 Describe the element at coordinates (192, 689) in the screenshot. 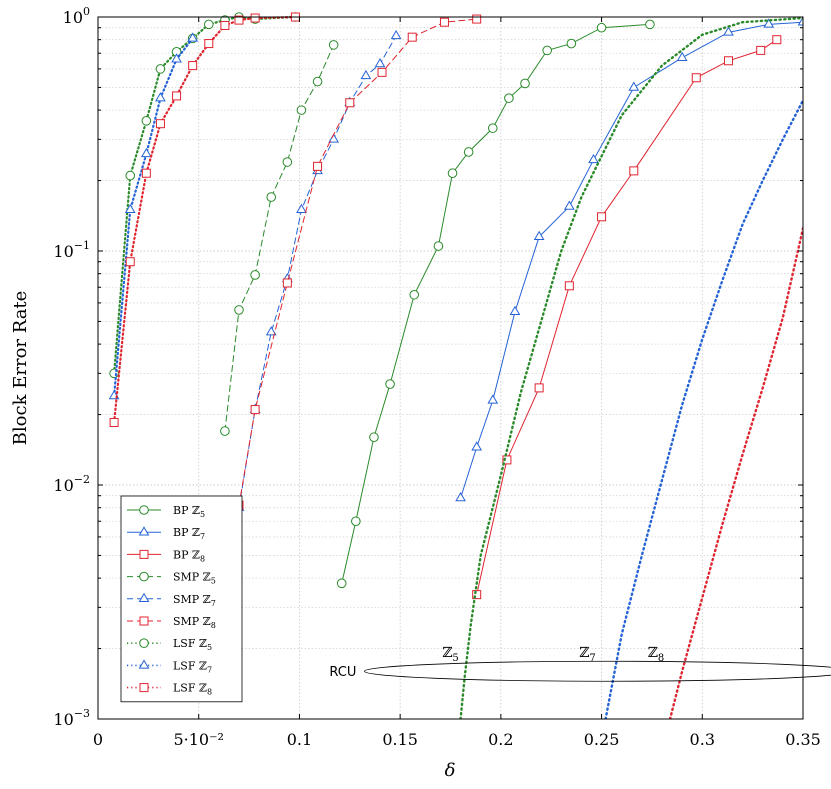

I see `legend-label: LSF ℤ8` at that location.